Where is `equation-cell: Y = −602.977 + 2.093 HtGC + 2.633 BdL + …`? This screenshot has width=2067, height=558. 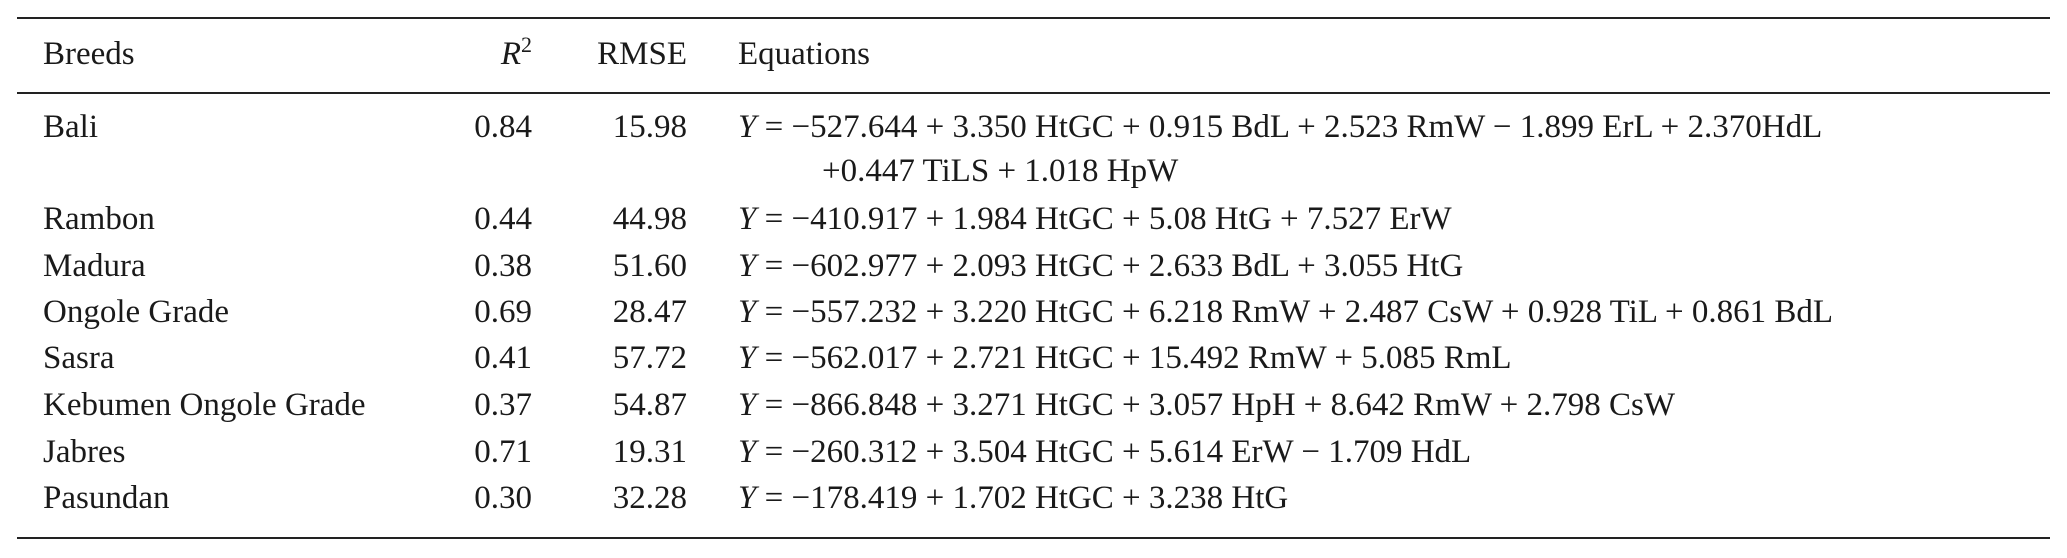 equation-cell: Y = −602.977 + 2.093 HtGC + 2.633 BdL + … is located at coordinates (1100, 266).